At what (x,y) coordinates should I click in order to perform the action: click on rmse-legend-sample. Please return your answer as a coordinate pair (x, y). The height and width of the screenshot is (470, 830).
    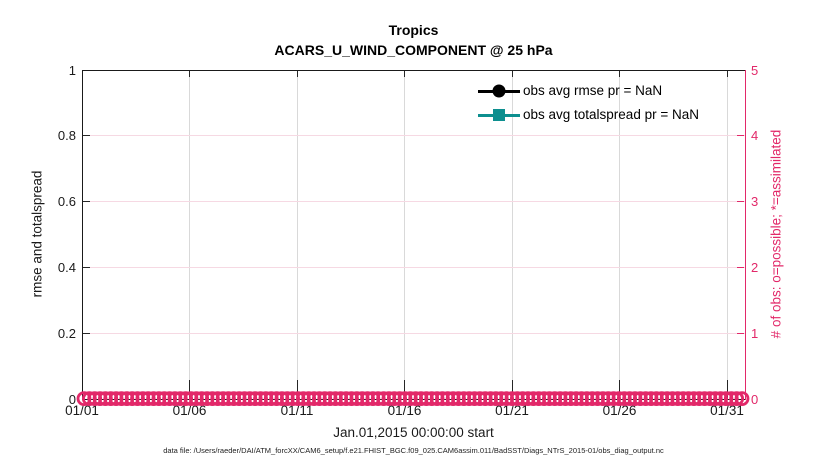
    Looking at the image, I should click on (499, 91).